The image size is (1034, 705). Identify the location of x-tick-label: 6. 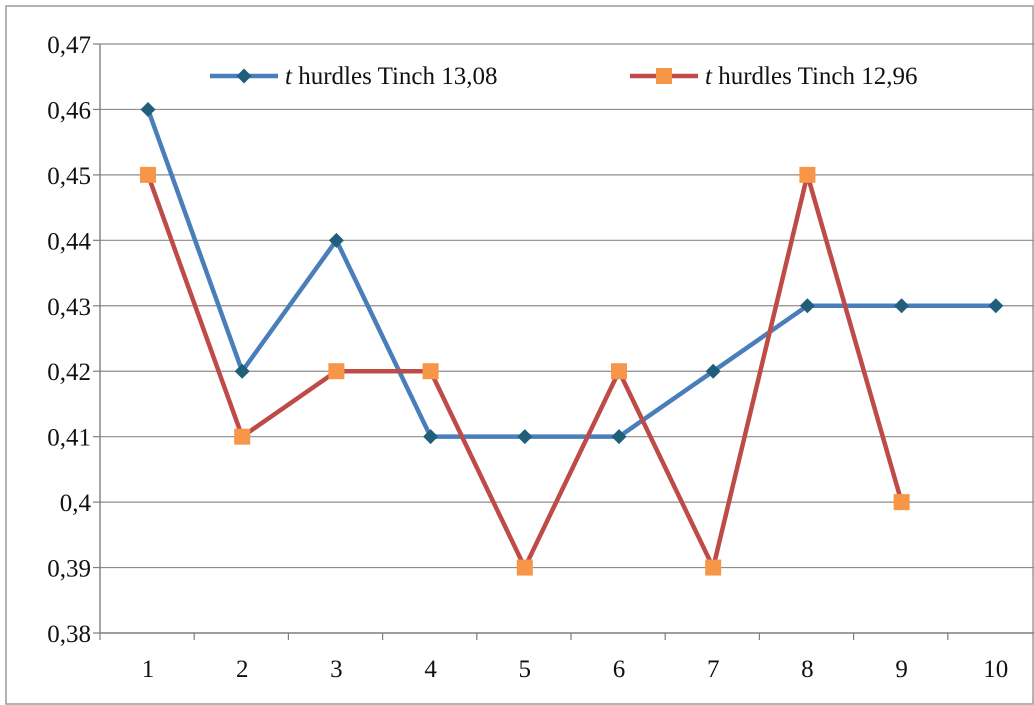
(619, 669).